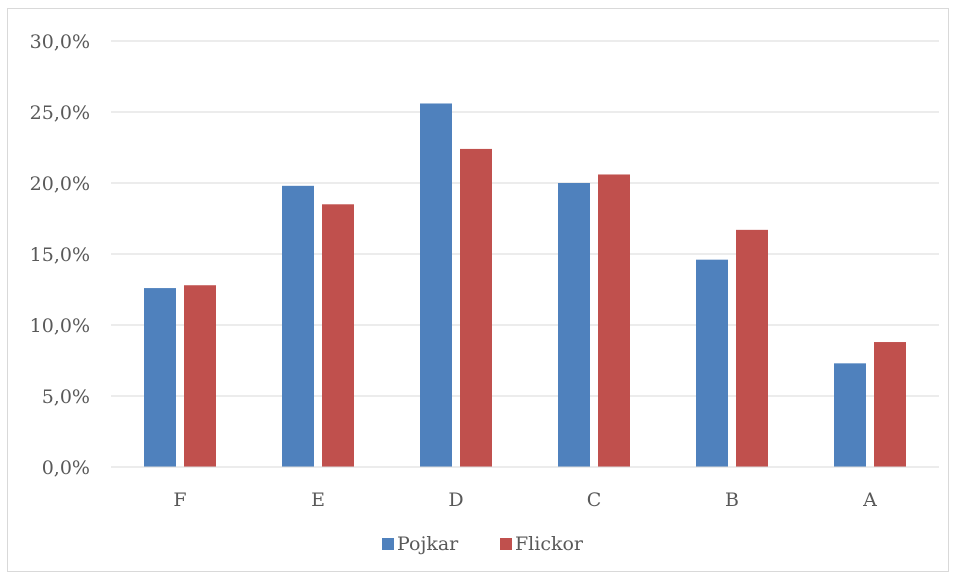 The height and width of the screenshot is (581, 958). What do you see at coordinates (160, 377) in the screenshot?
I see `bar-pojkar-f` at bounding box center [160, 377].